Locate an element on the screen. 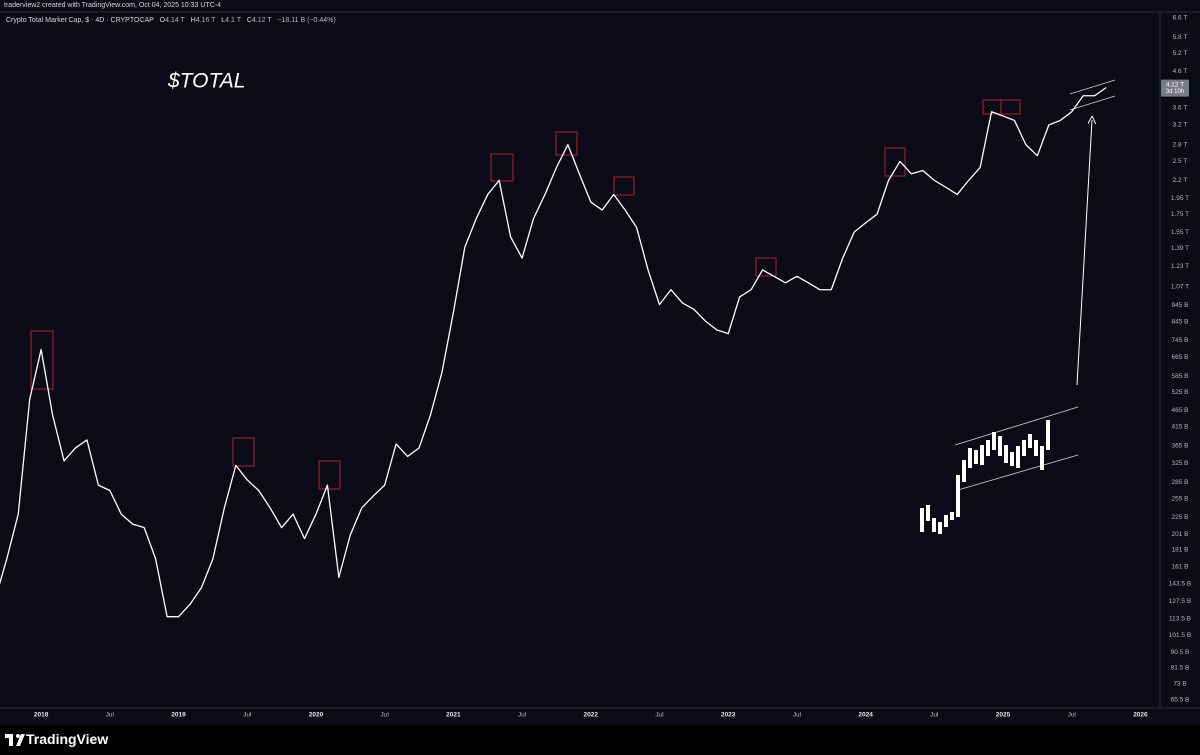 This screenshot has width=1200, height=755. y-tick-label: 113.5 B is located at coordinates (1180, 618).